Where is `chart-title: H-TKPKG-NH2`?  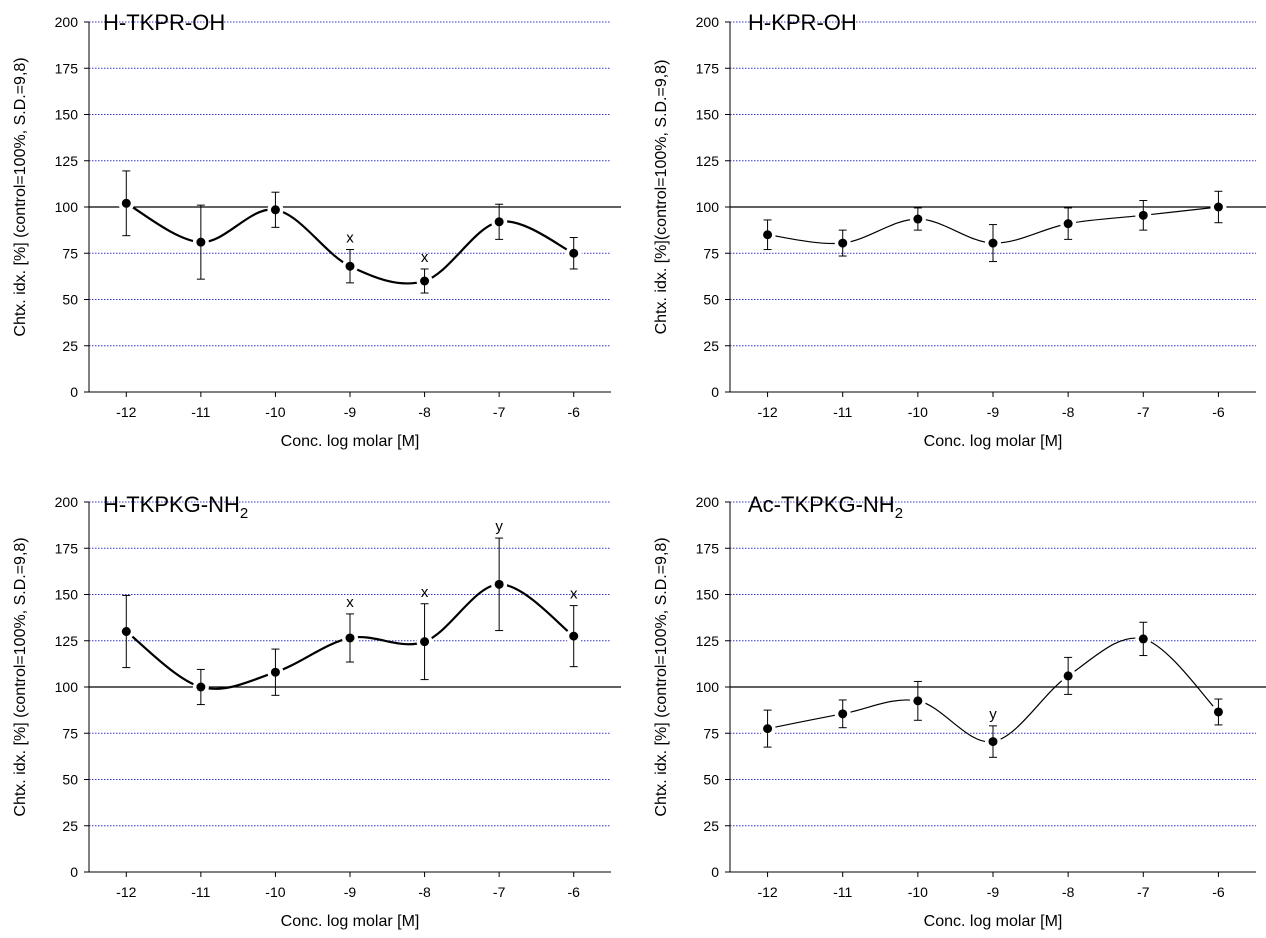 chart-title: H-TKPKG-NH2 is located at coordinates (175, 507).